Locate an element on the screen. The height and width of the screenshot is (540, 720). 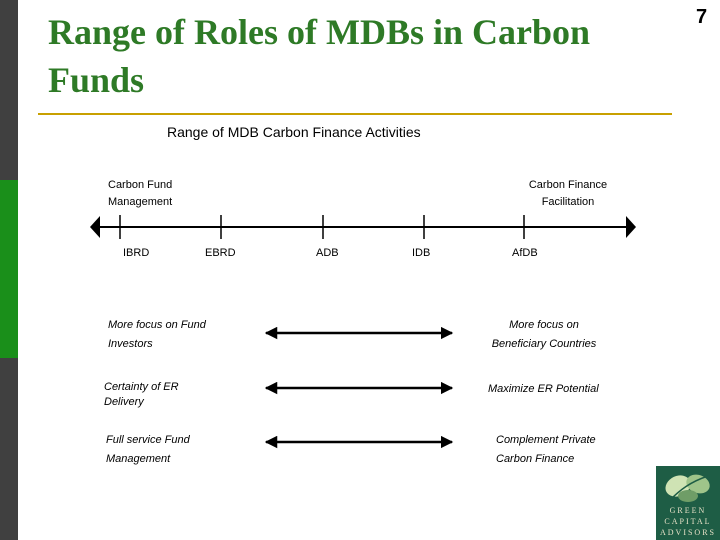
title-rule is located at coordinates (355, 114).